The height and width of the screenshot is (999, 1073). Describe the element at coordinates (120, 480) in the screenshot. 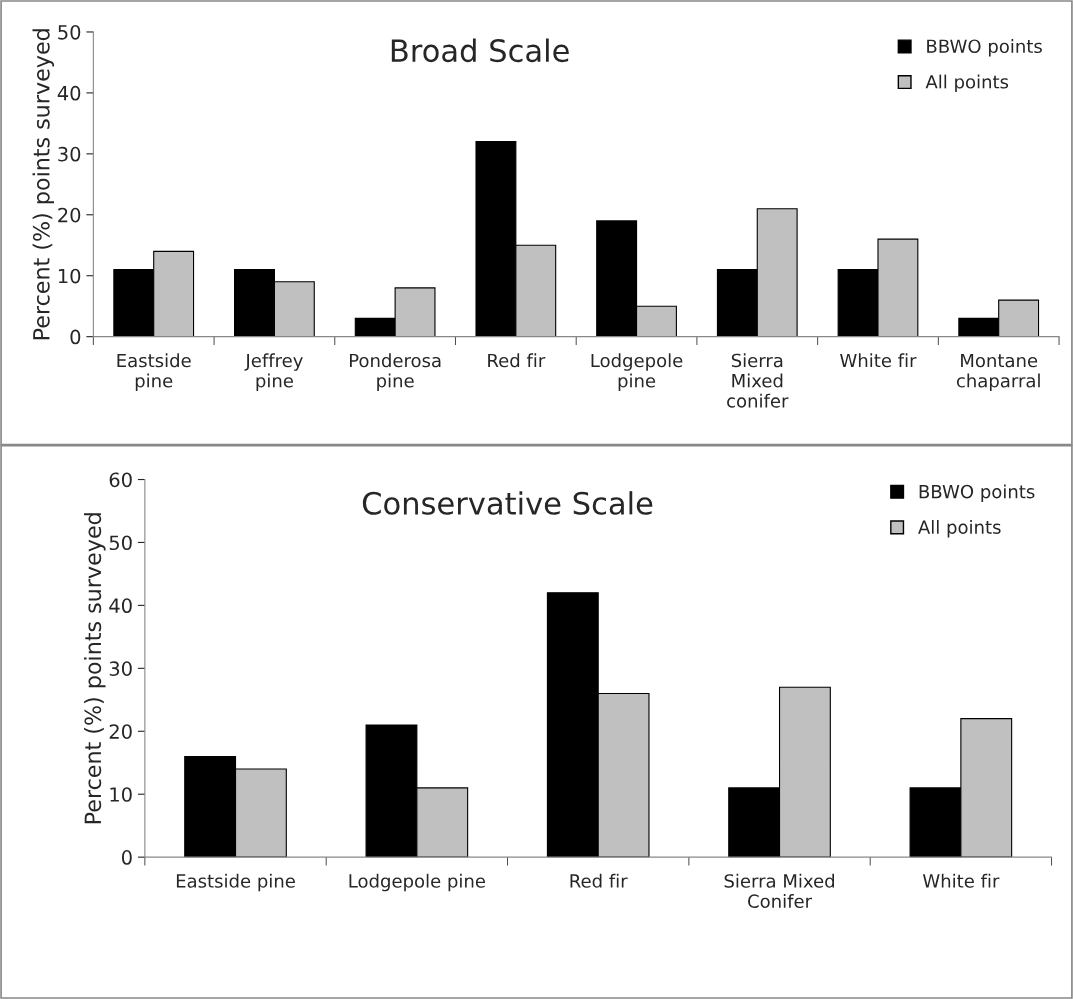

I see `y-tick-label: 60` at that location.